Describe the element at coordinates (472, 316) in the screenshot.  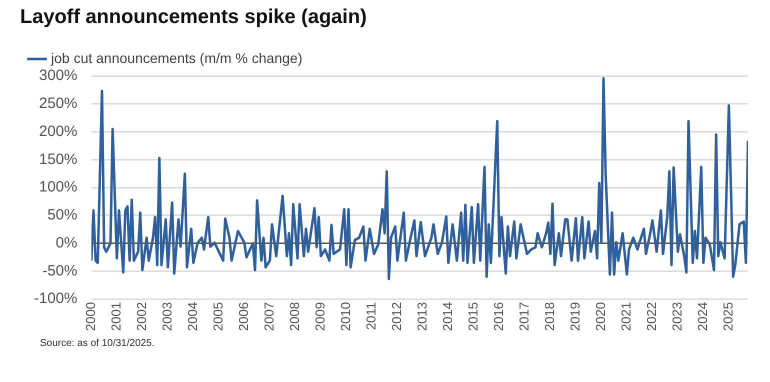
I see `x-tick-label: 2015` at that location.